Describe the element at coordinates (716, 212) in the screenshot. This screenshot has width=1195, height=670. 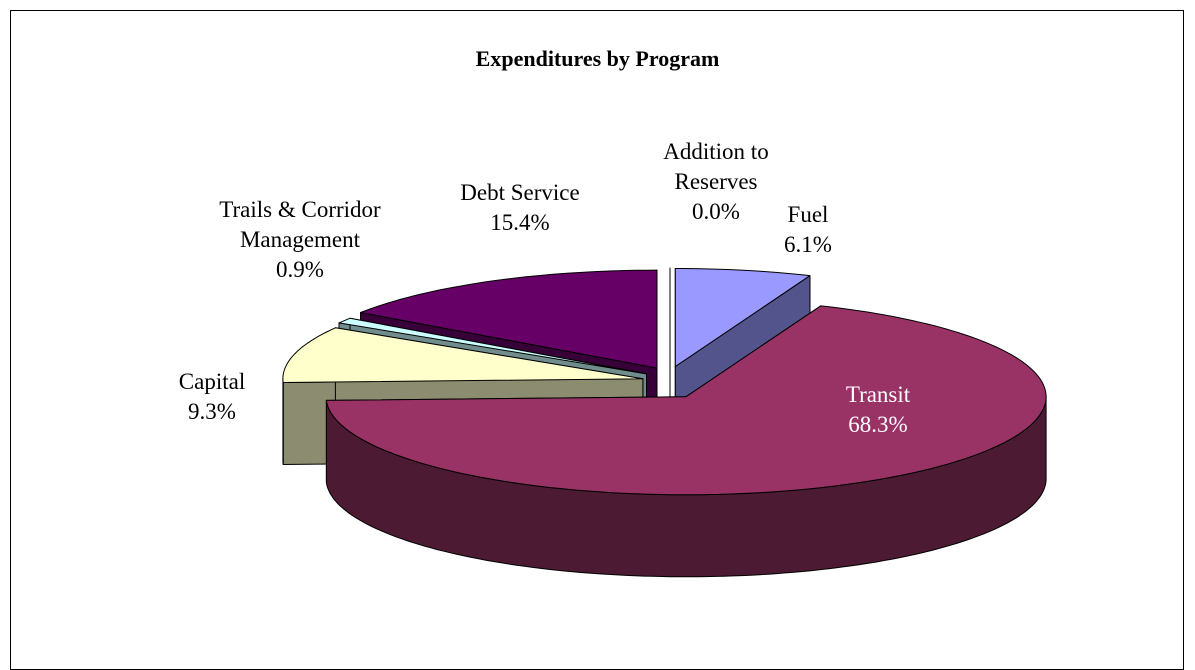
I see `label-value: 0.0%` at that location.